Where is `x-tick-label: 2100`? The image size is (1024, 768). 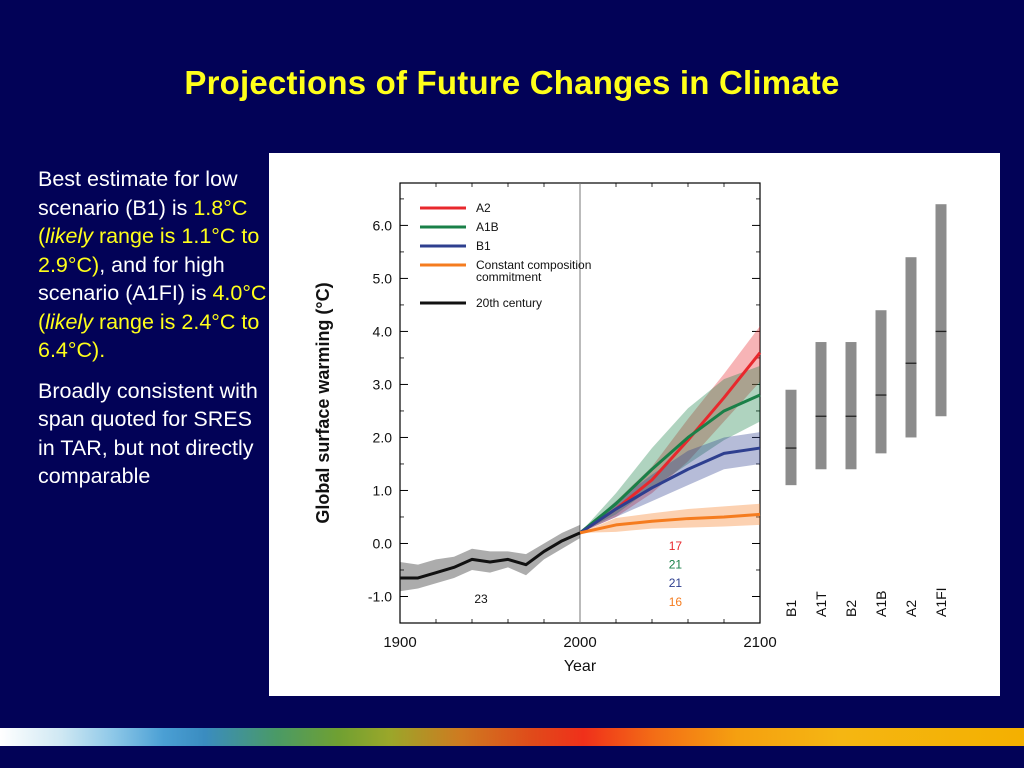 x-tick-label: 2100 is located at coordinates (759, 642).